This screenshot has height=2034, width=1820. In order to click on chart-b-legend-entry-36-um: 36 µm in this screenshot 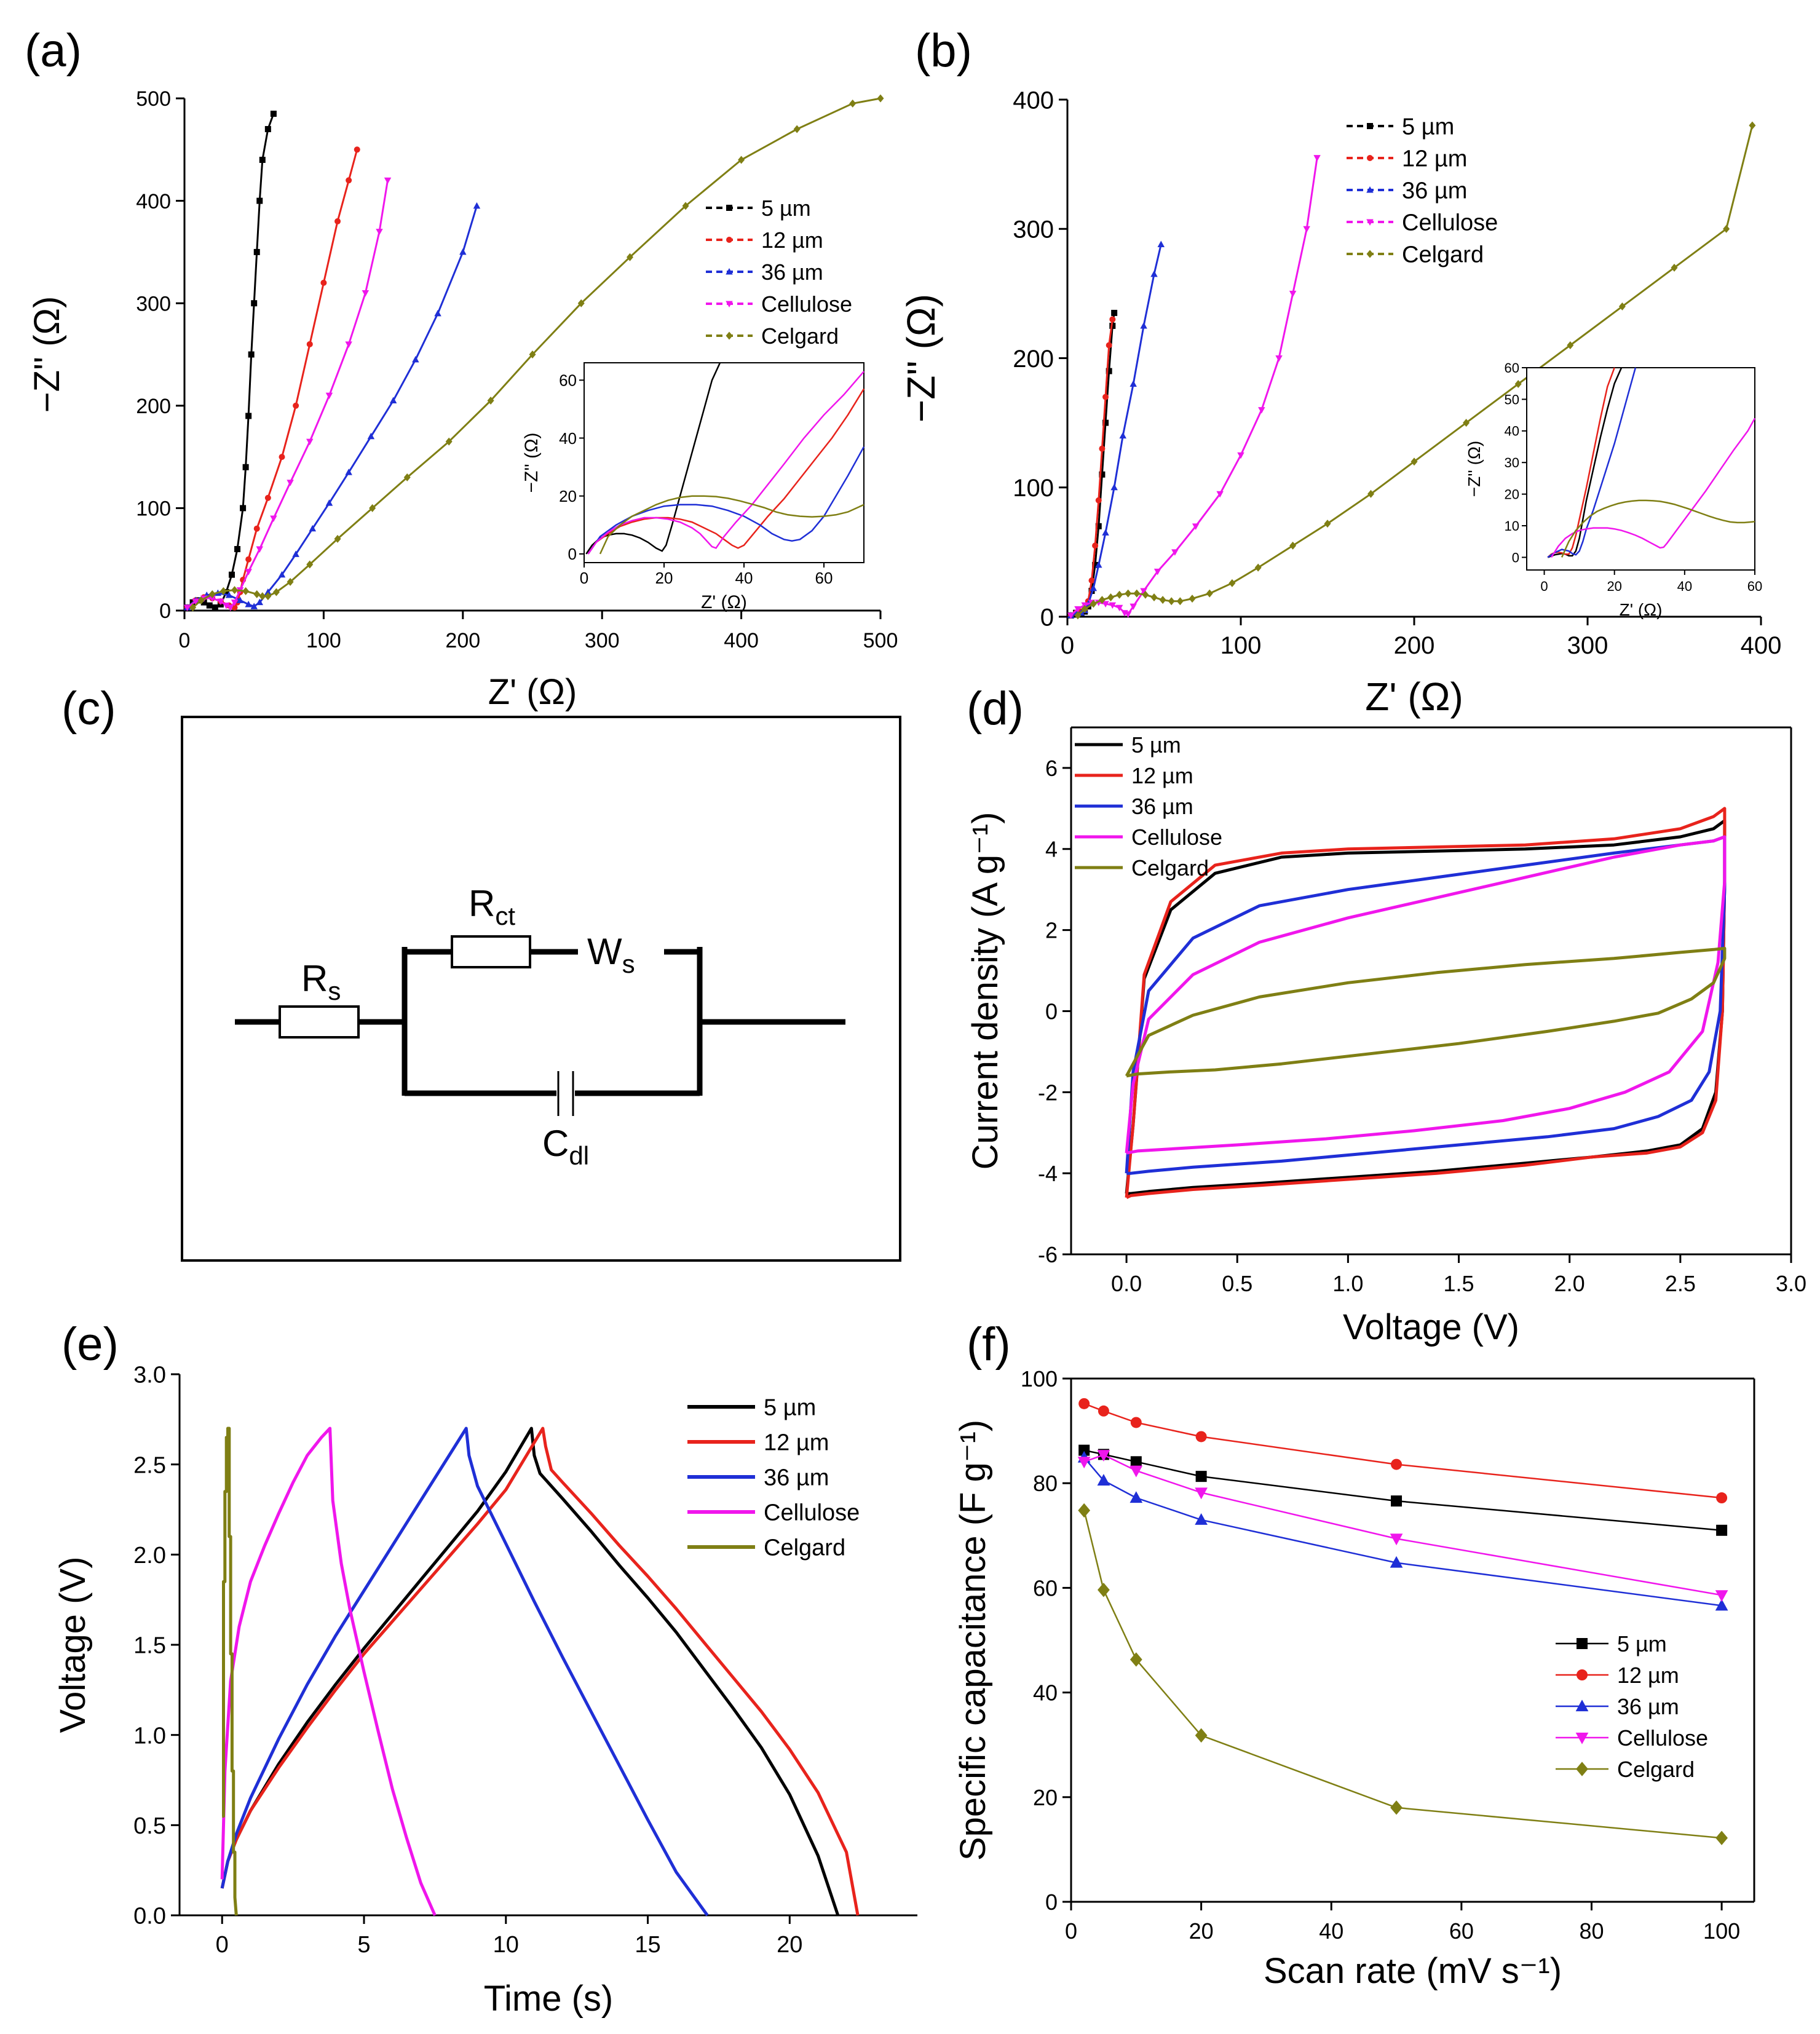, I will do `click(1407, 191)`.